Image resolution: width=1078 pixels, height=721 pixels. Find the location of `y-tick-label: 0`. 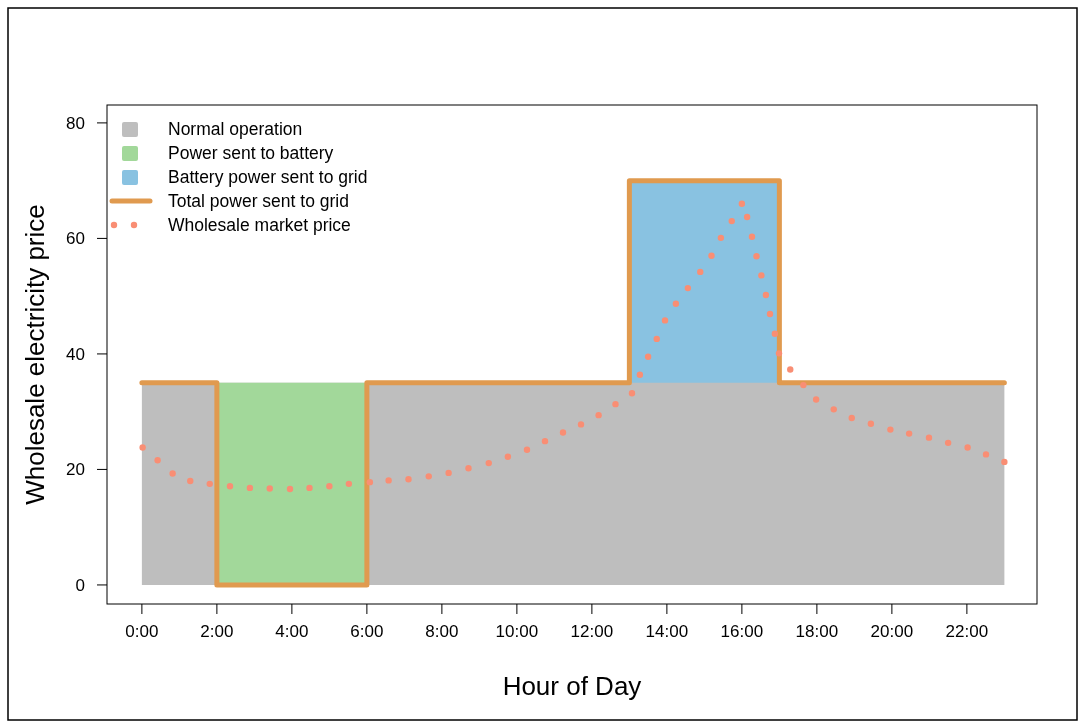

y-tick-label: 0 is located at coordinates (80, 585).